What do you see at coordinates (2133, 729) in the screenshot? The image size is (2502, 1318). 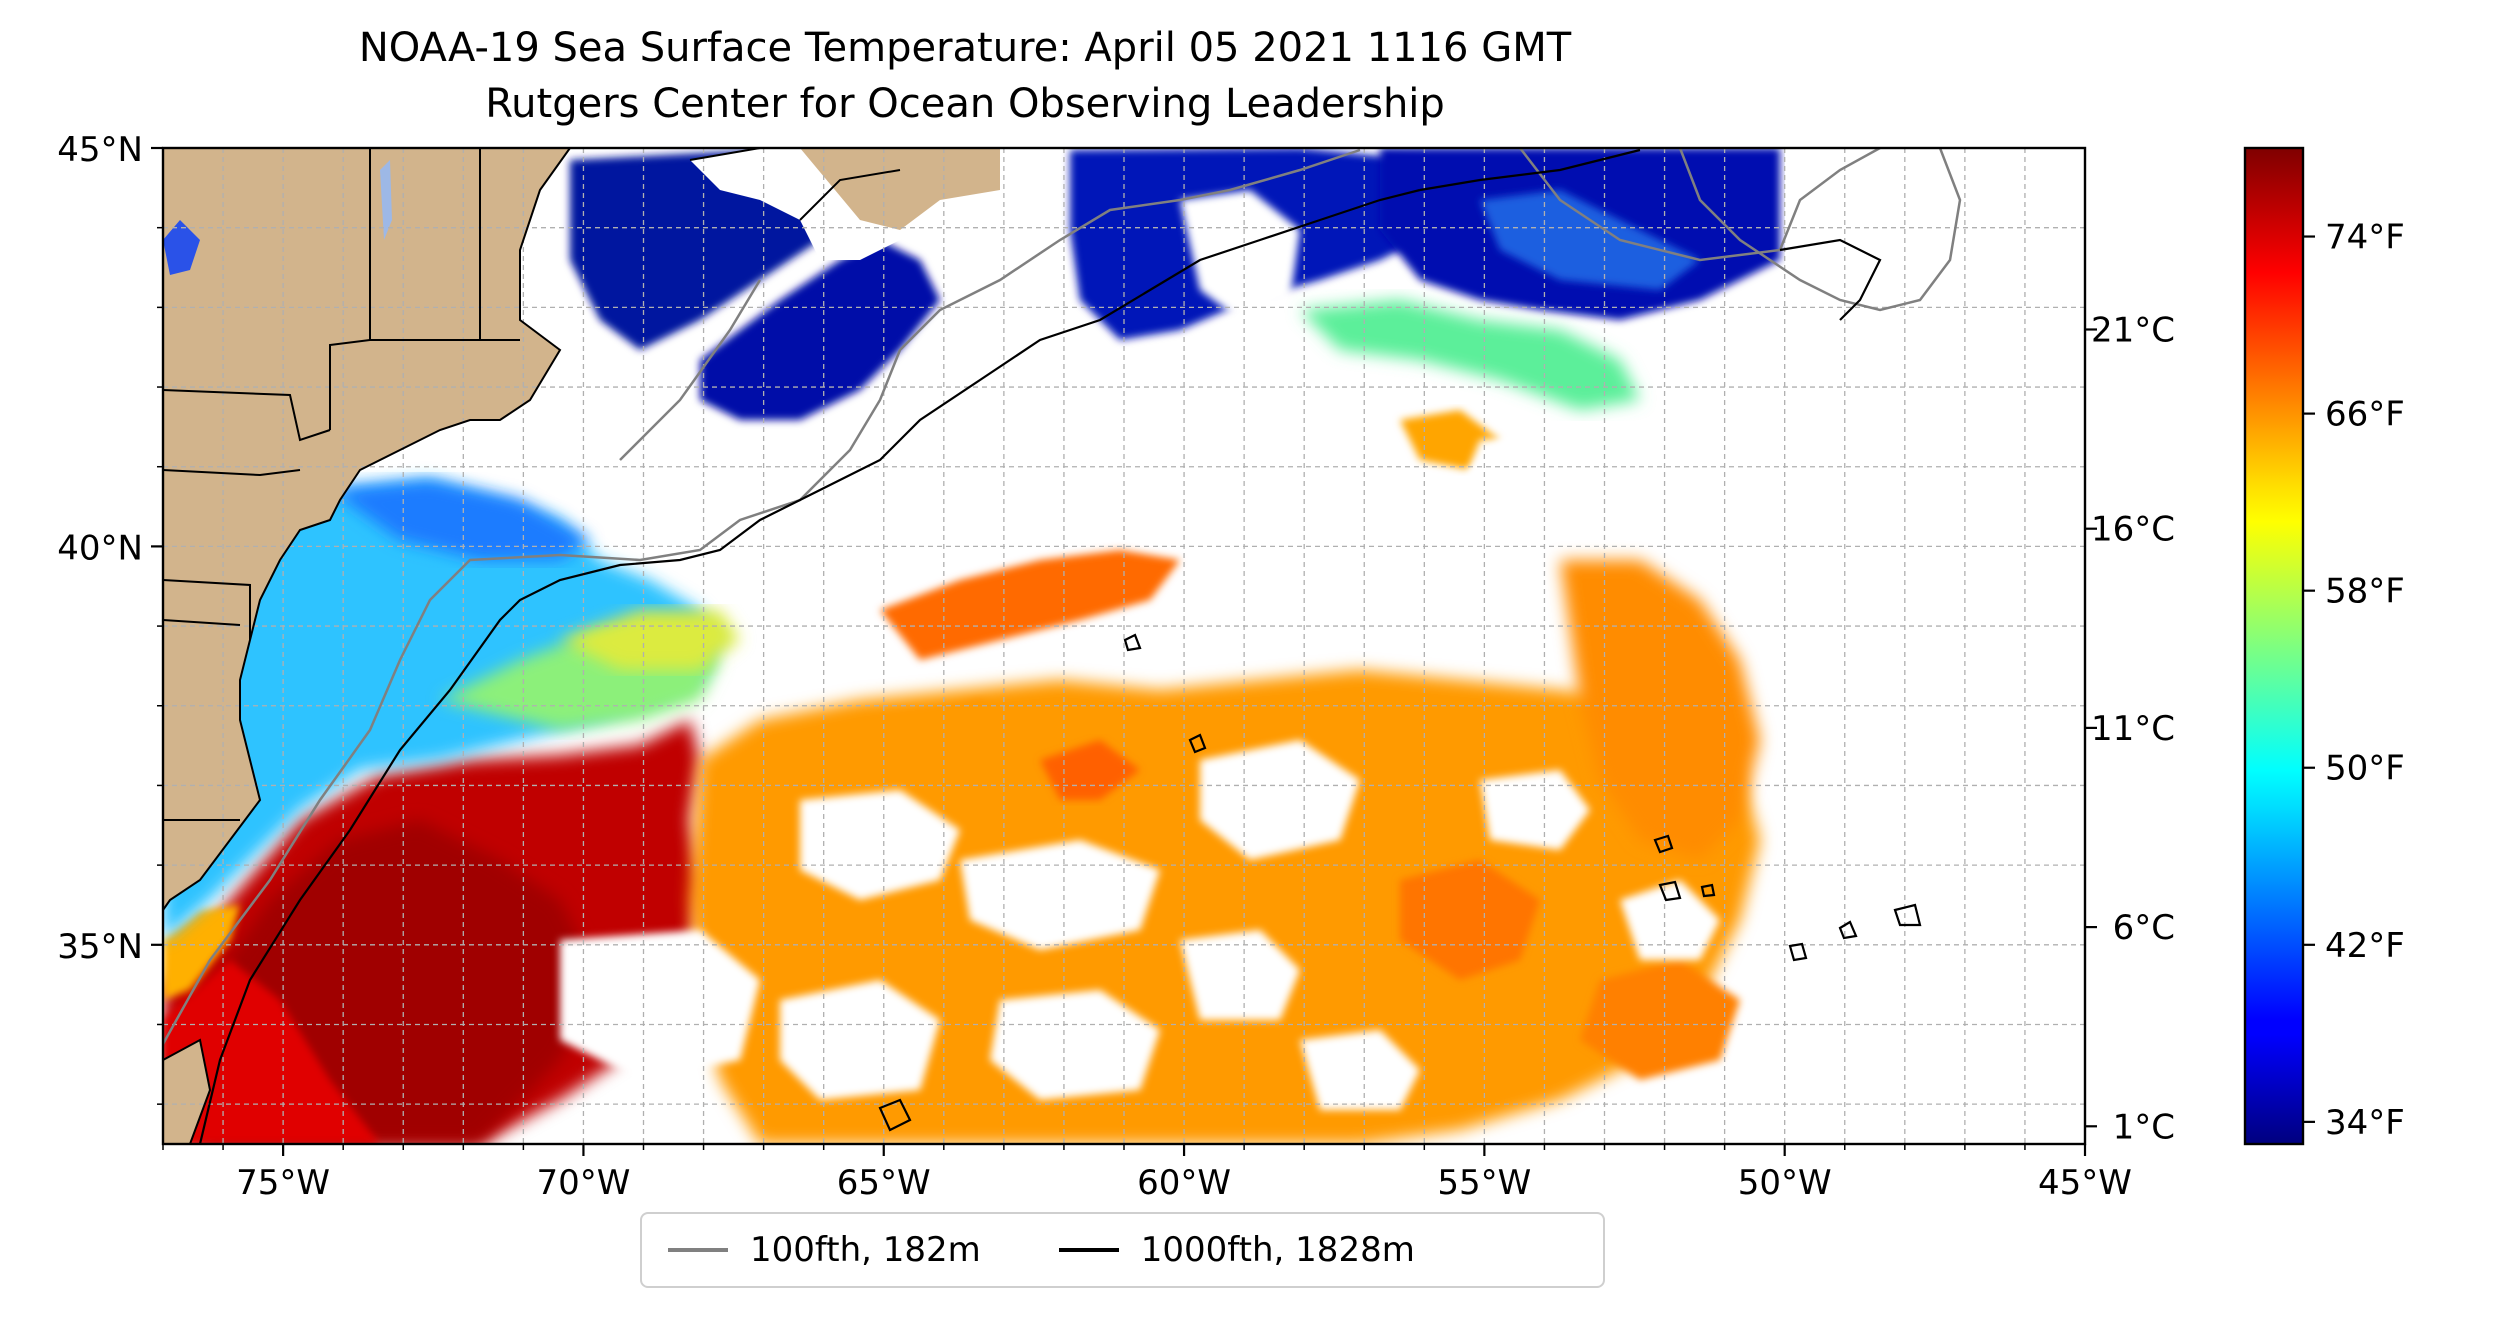 I see `cb-c-tick-label: 11°C` at bounding box center [2133, 729].